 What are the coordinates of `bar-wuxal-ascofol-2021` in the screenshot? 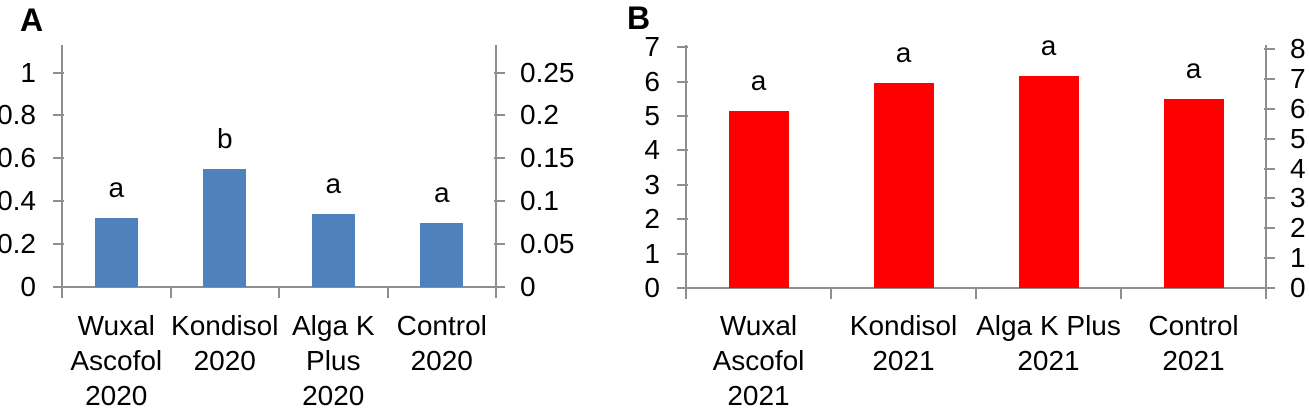 It's located at (758, 199).